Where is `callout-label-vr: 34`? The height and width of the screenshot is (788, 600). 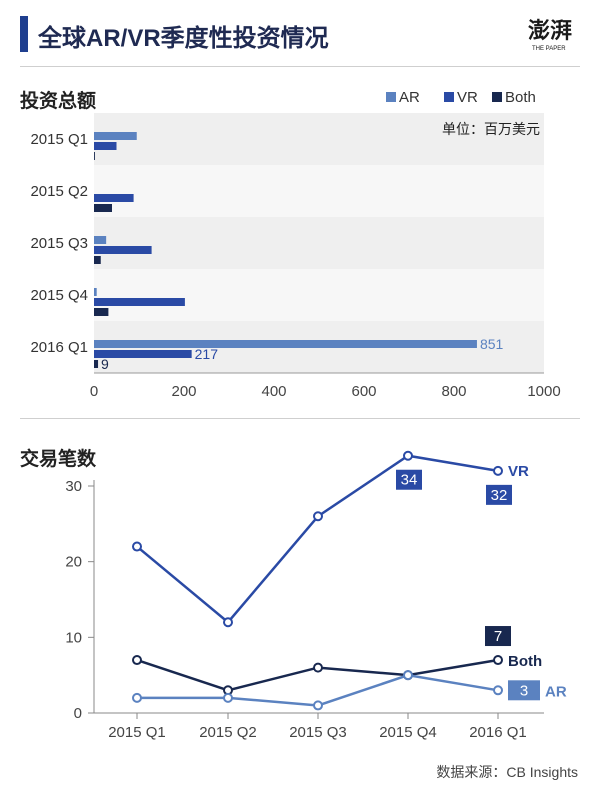
callout-label-vr: 34 is located at coordinates (409, 480).